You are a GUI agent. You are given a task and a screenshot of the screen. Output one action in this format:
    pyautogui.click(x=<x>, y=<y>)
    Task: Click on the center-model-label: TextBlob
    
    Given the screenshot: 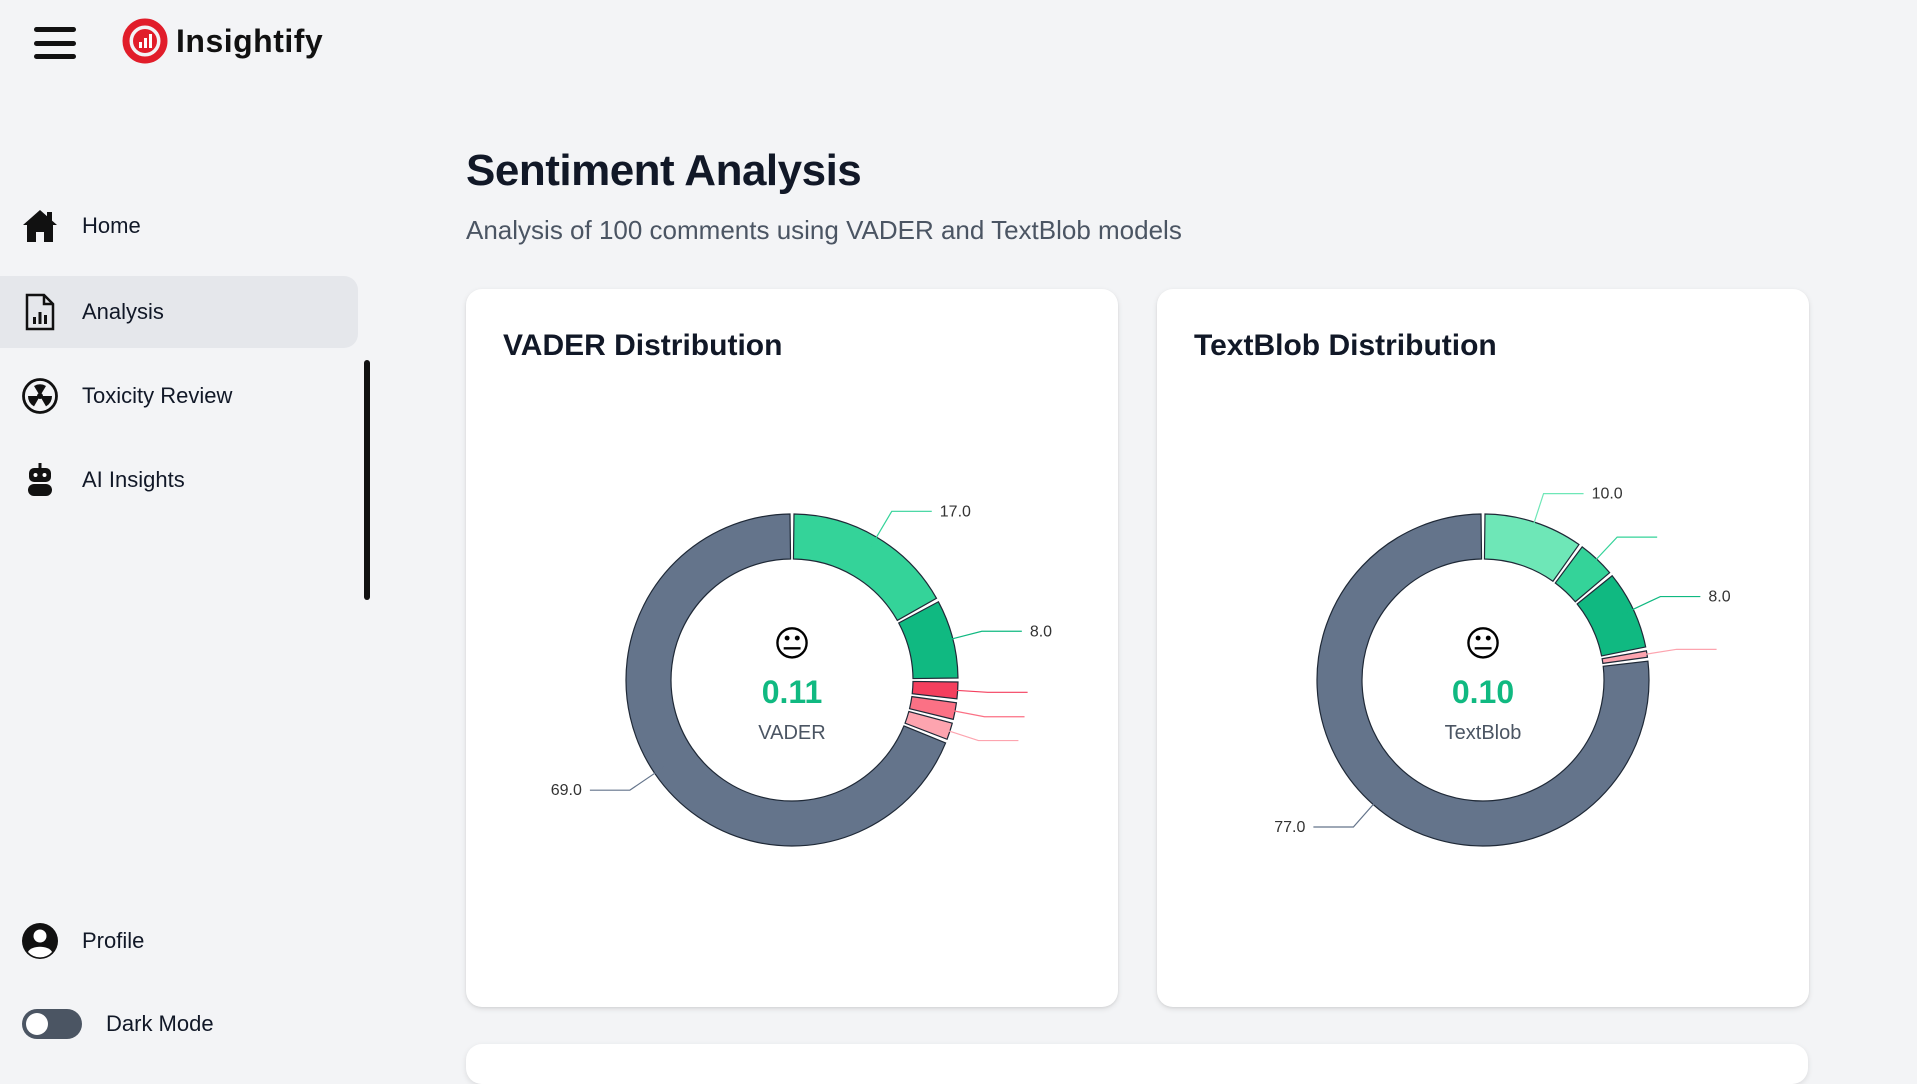 What is the action you would take?
    pyautogui.click(x=1483, y=733)
    